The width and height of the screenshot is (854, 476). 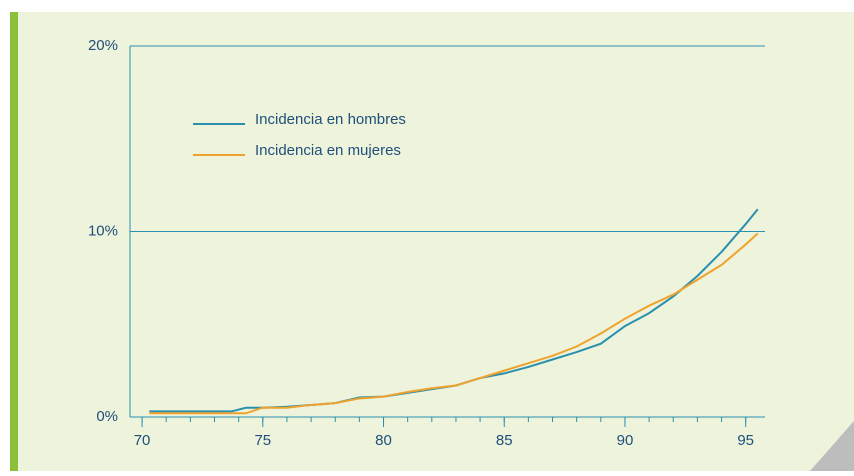 What do you see at coordinates (142, 440) in the screenshot?
I see `x-tick-label: 70` at bounding box center [142, 440].